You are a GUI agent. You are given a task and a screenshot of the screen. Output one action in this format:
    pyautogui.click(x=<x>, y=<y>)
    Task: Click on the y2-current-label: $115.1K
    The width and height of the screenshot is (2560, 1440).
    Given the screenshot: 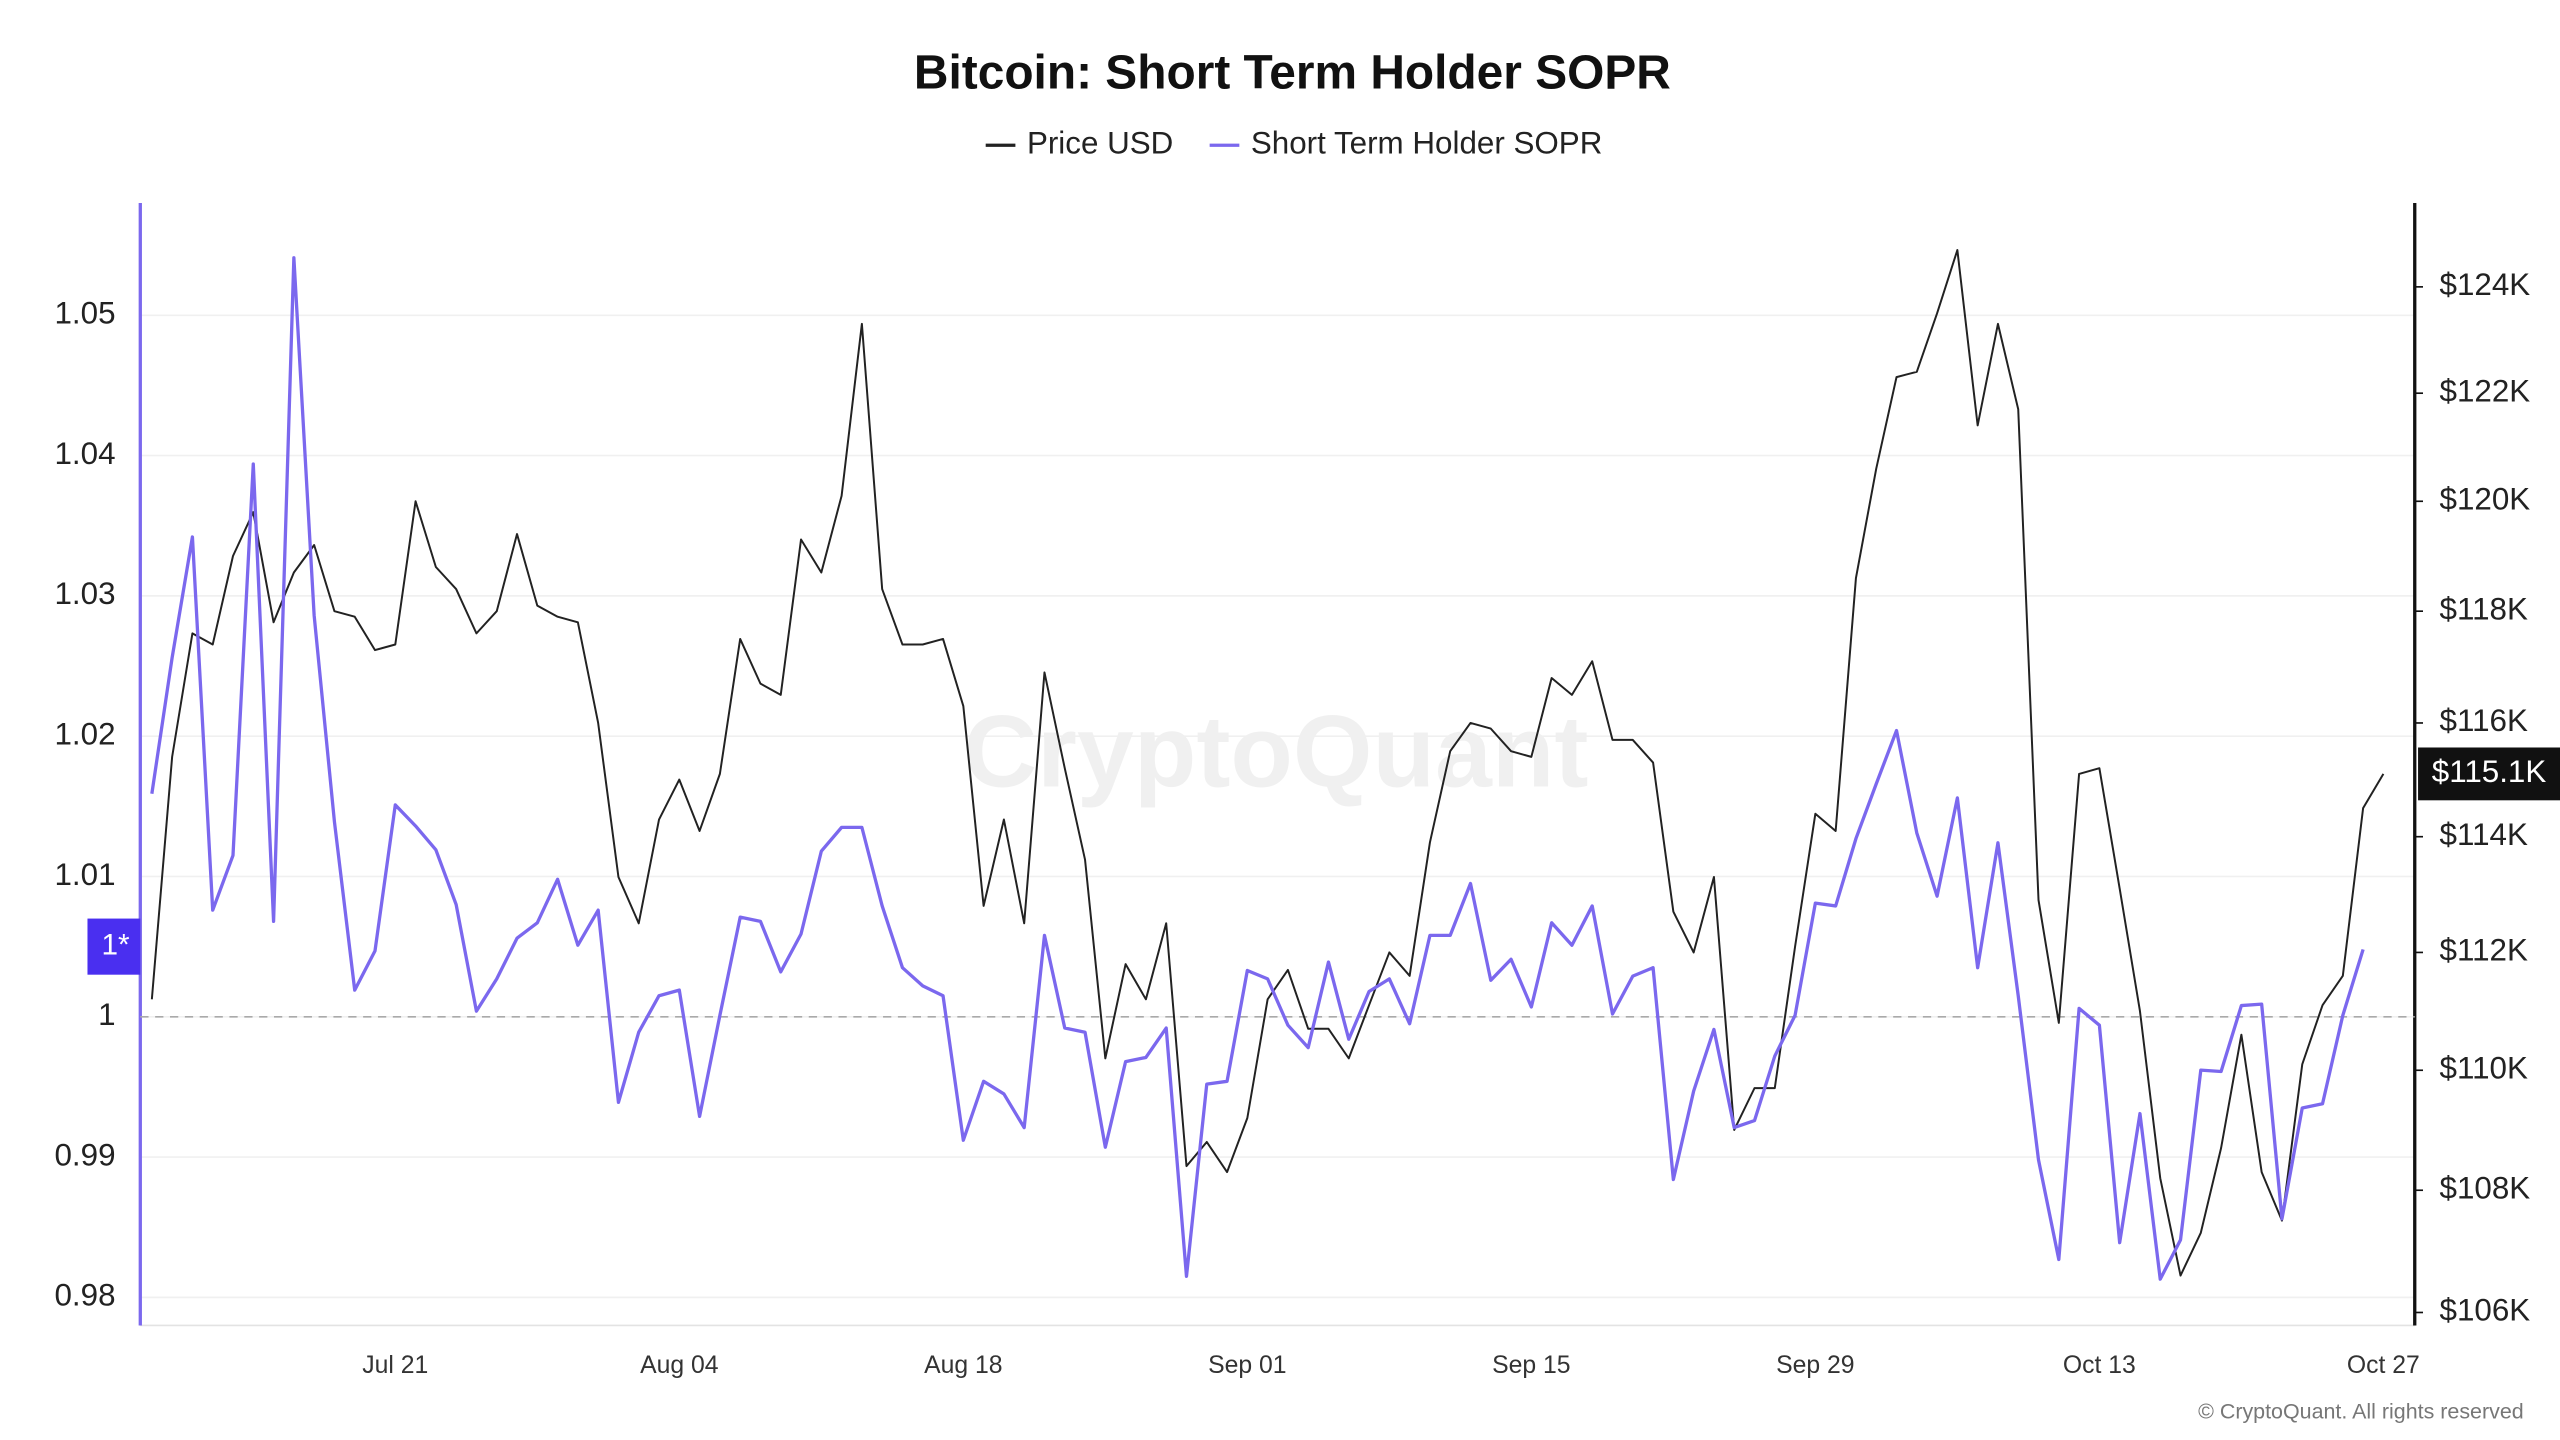 What is the action you would take?
    pyautogui.click(x=2489, y=771)
    